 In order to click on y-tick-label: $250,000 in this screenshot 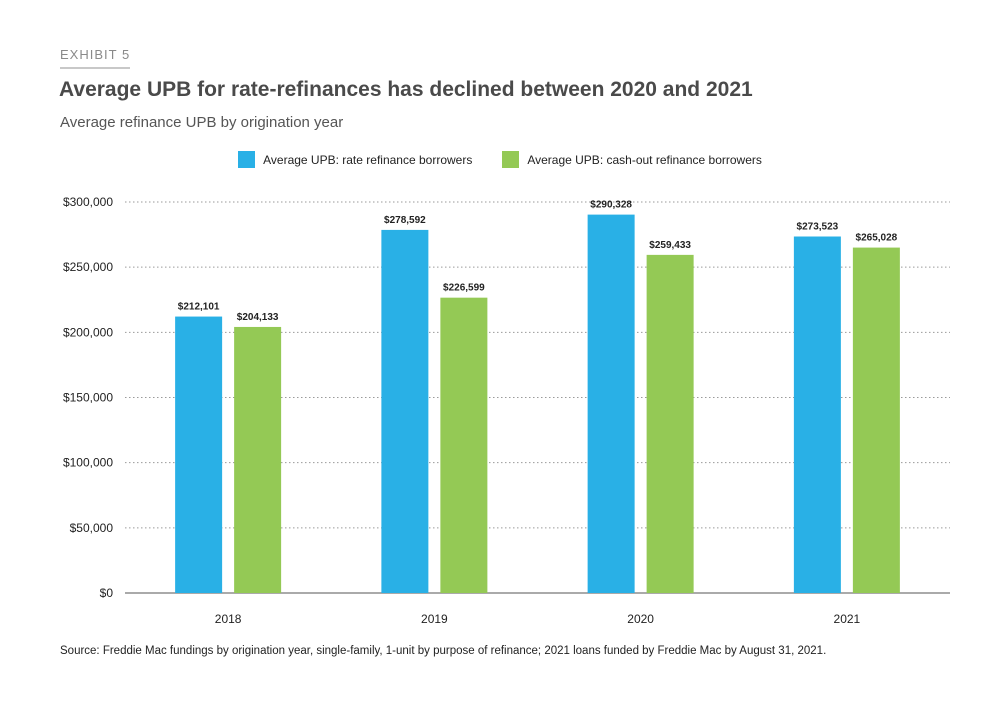, I will do `click(88, 267)`.